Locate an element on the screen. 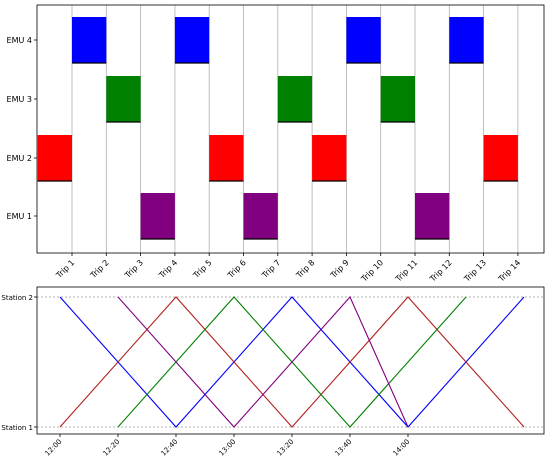  x-tick-label: Trip 8 is located at coordinates (305, 269).